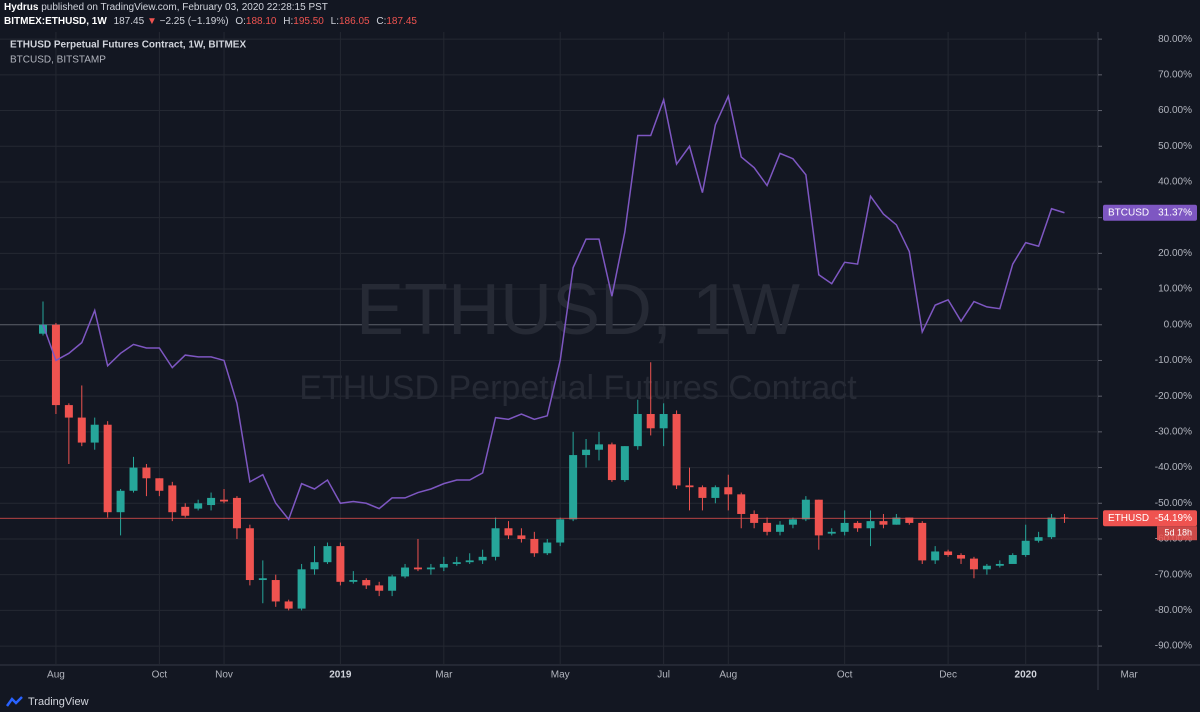 The image size is (1200, 712). Describe the element at coordinates (21, 7) in the screenshot. I see `author: Hydrus` at that location.